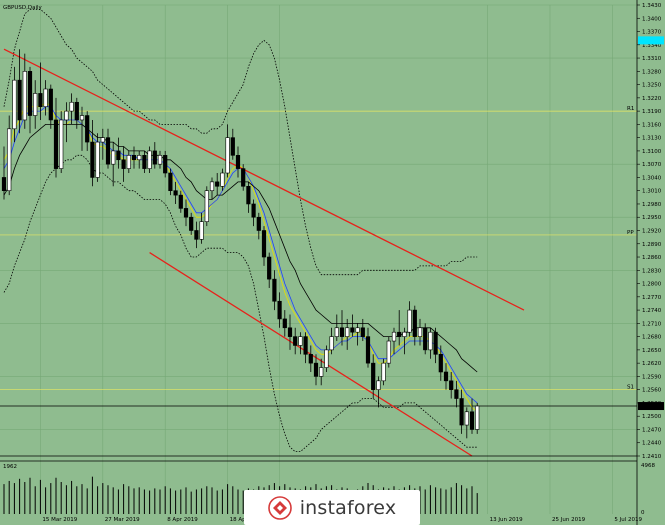 Image resolution: width=665 pixels, height=525 pixels. Describe the element at coordinates (652, 258) in the screenshot. I see `y-tick-label: 1.2860` at that location.